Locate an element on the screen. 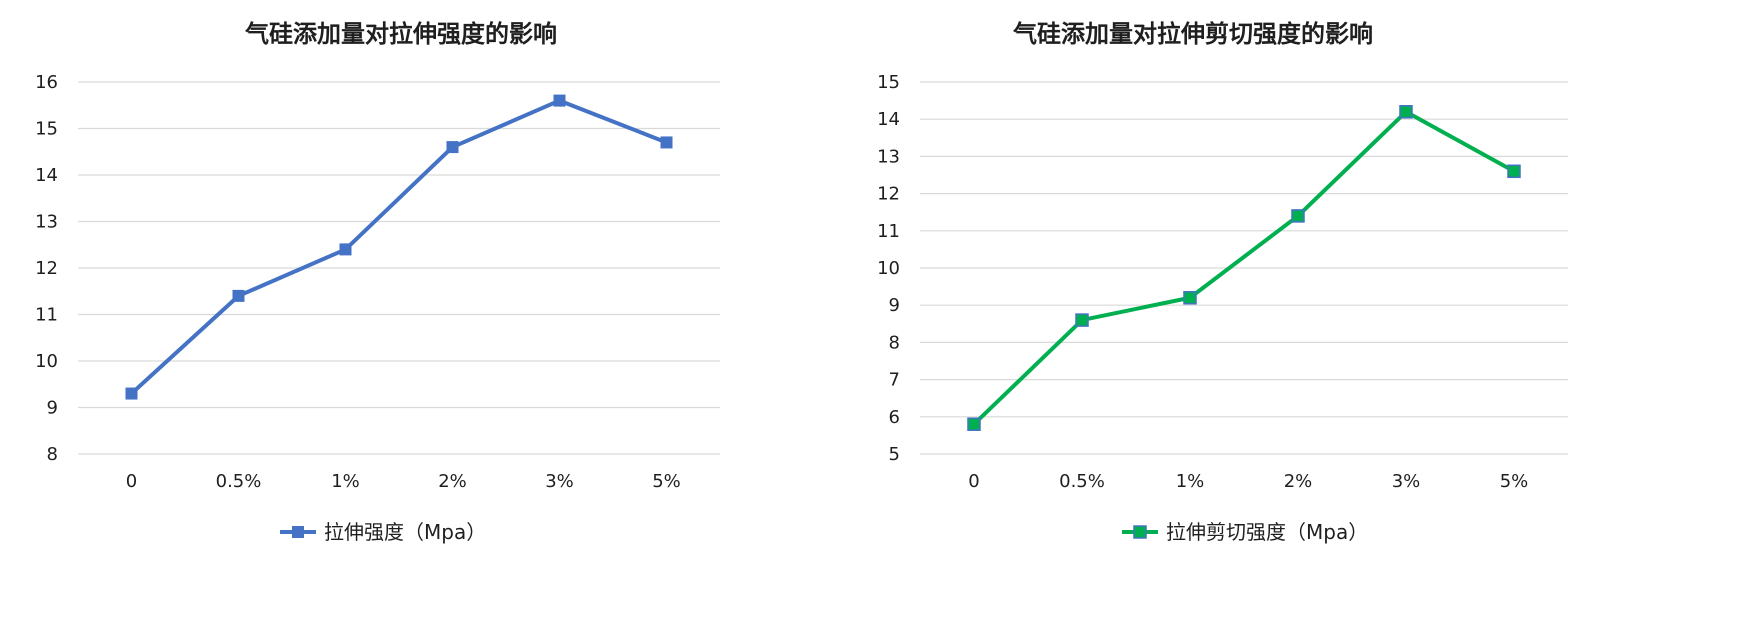 The width and height of the screenshot is (1751, 628). legend-label: 拉伸剪切强度（Mpa） is located at coordinates (1267, 532).